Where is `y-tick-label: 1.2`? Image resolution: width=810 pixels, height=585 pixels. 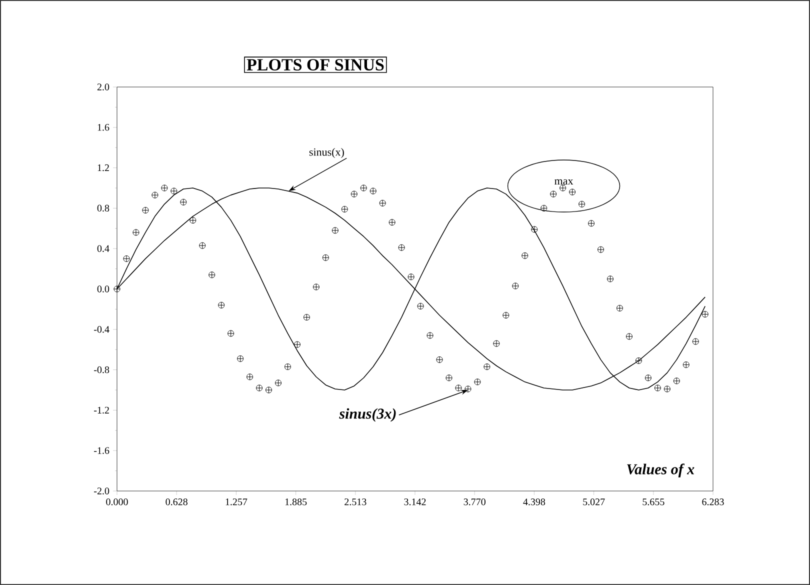 y-tick-label: 1.2 is located at coordinates (103, 168).